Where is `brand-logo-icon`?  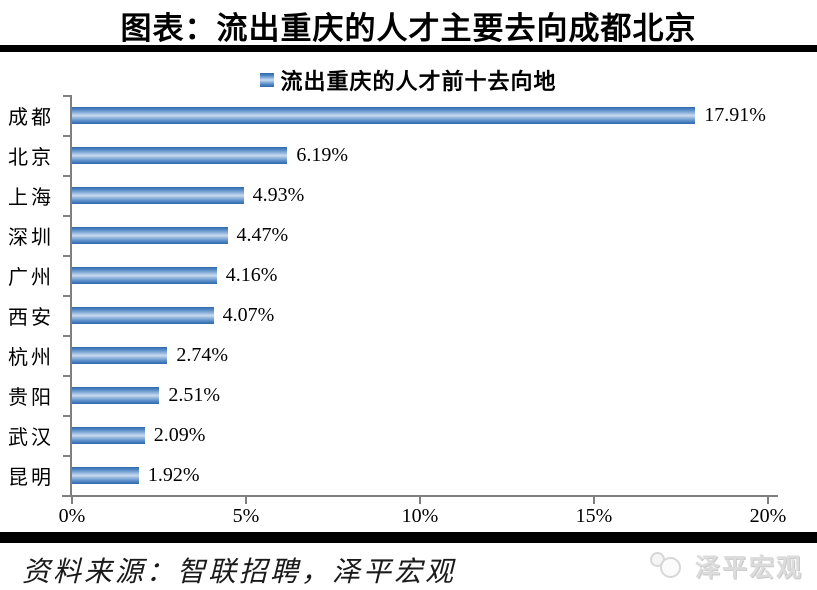
brand-logo-icon is located at coordinates (668, 566).